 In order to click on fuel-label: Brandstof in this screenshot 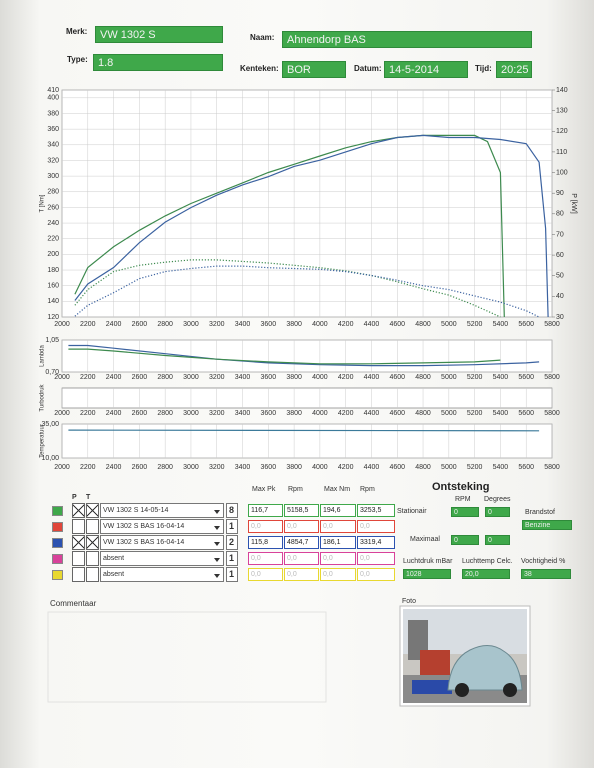, I will do `click(540, 512)`.